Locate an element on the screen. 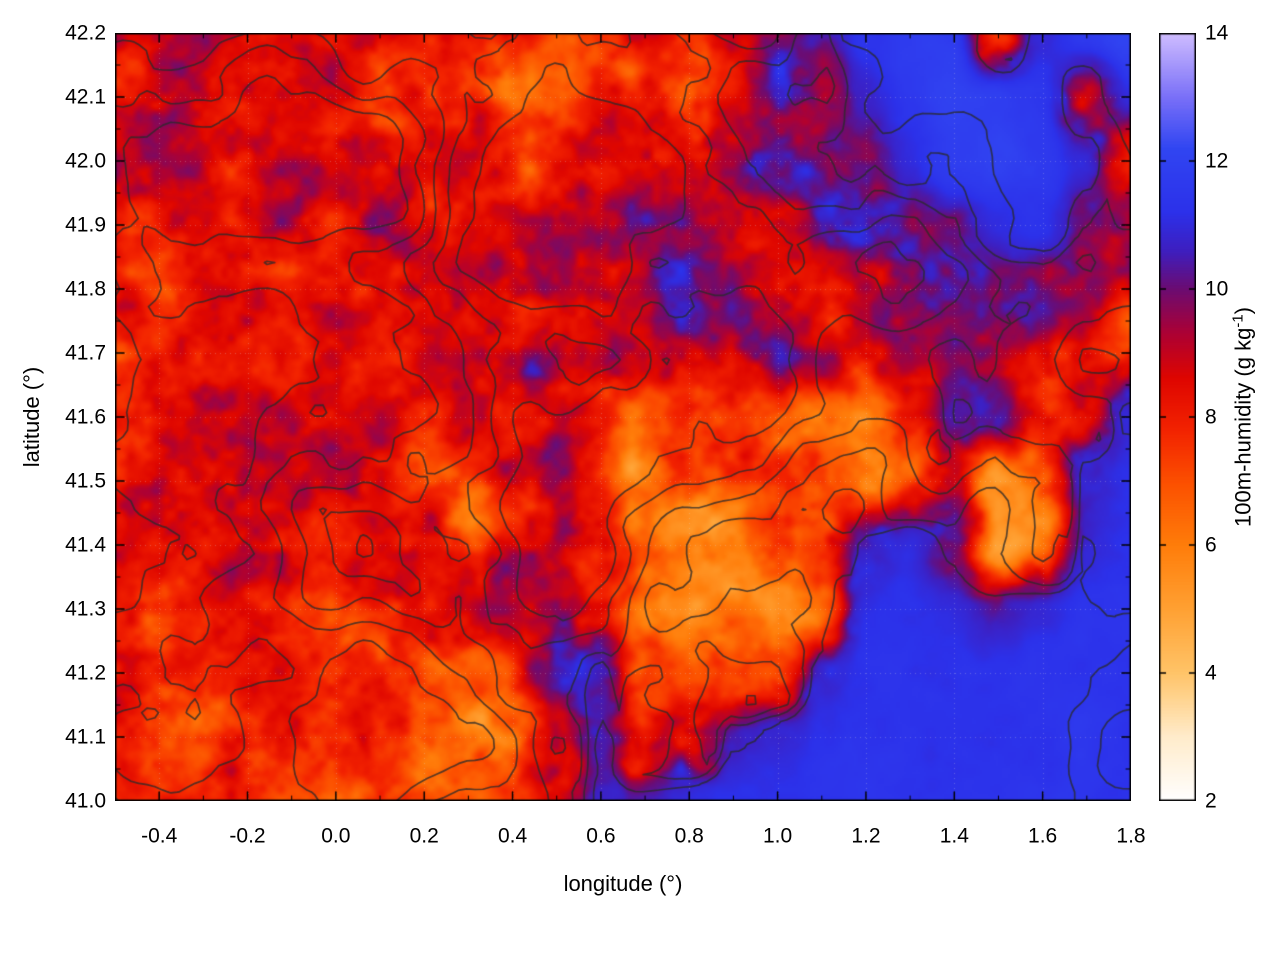 This screenshot has width=1280, height=960. y-tick-label: 41.8 is located at coordinates (85, 289).